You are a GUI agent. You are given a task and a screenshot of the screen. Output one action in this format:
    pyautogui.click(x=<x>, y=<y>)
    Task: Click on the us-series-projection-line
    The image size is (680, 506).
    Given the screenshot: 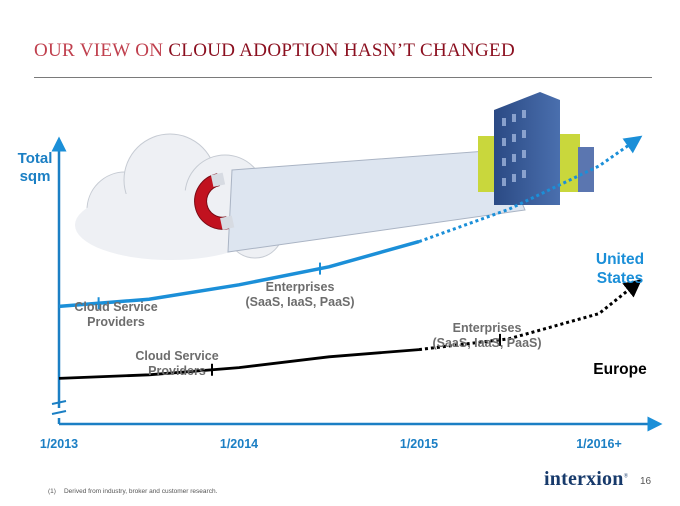 What is the action you would take?
    pyautogui.click(x=530, y=189)
    